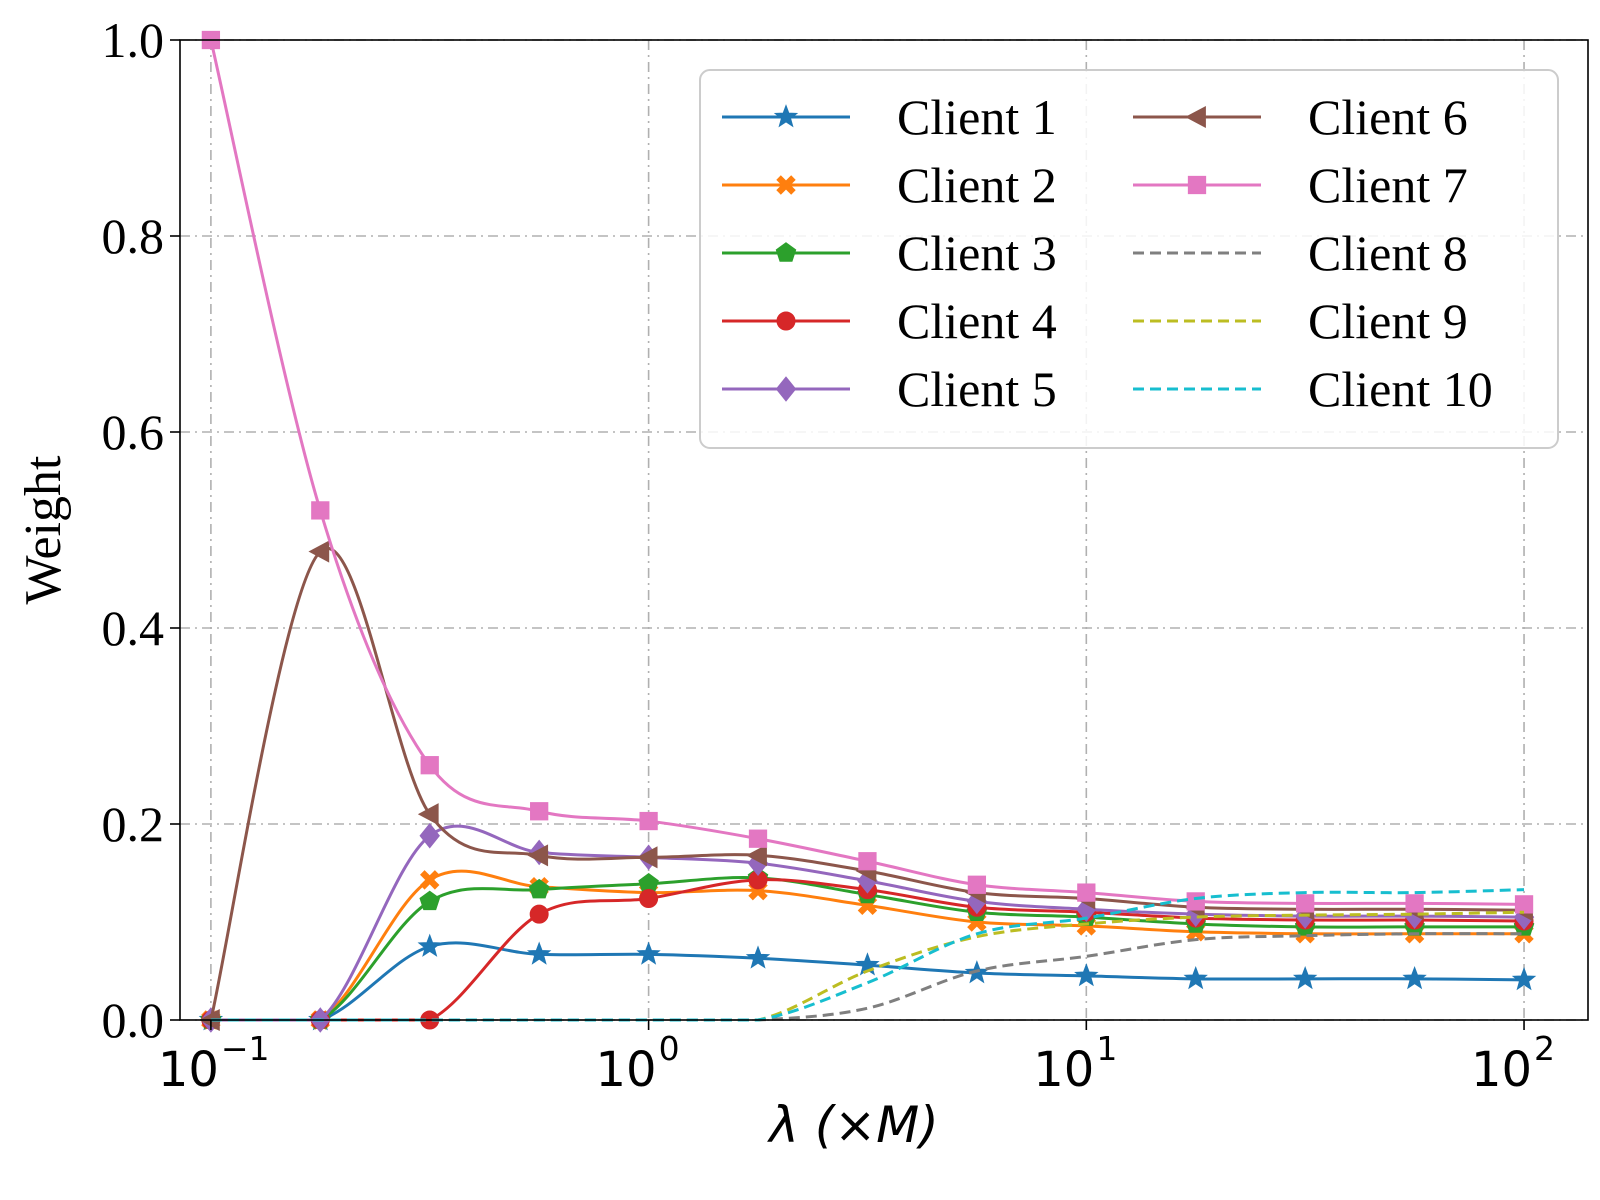 The height and width of the screenshot is (1200, 1600). What do you see at coordinates (977, 253) in the screenshot?
I see `legend-label: Client 3` at bounding box center [977, 253].